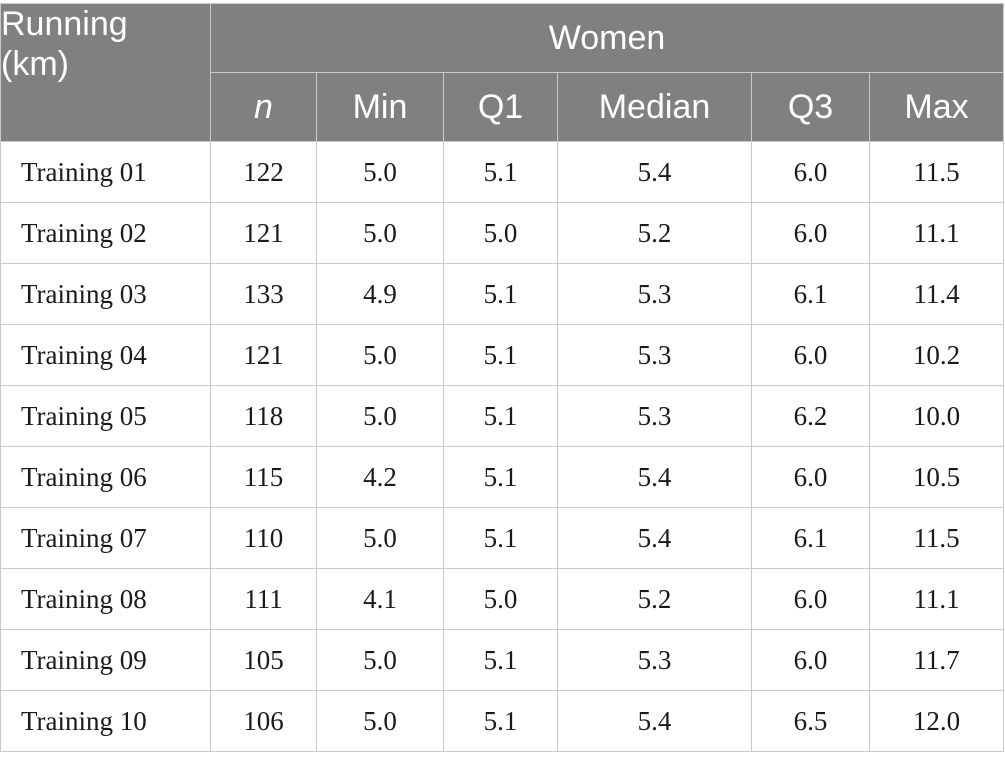 The image size is (1005, 773). What do you see at coordinates (936, 721) in the screenshot?
I see `cell-max: 12.0` at bounding box center [936, 721].